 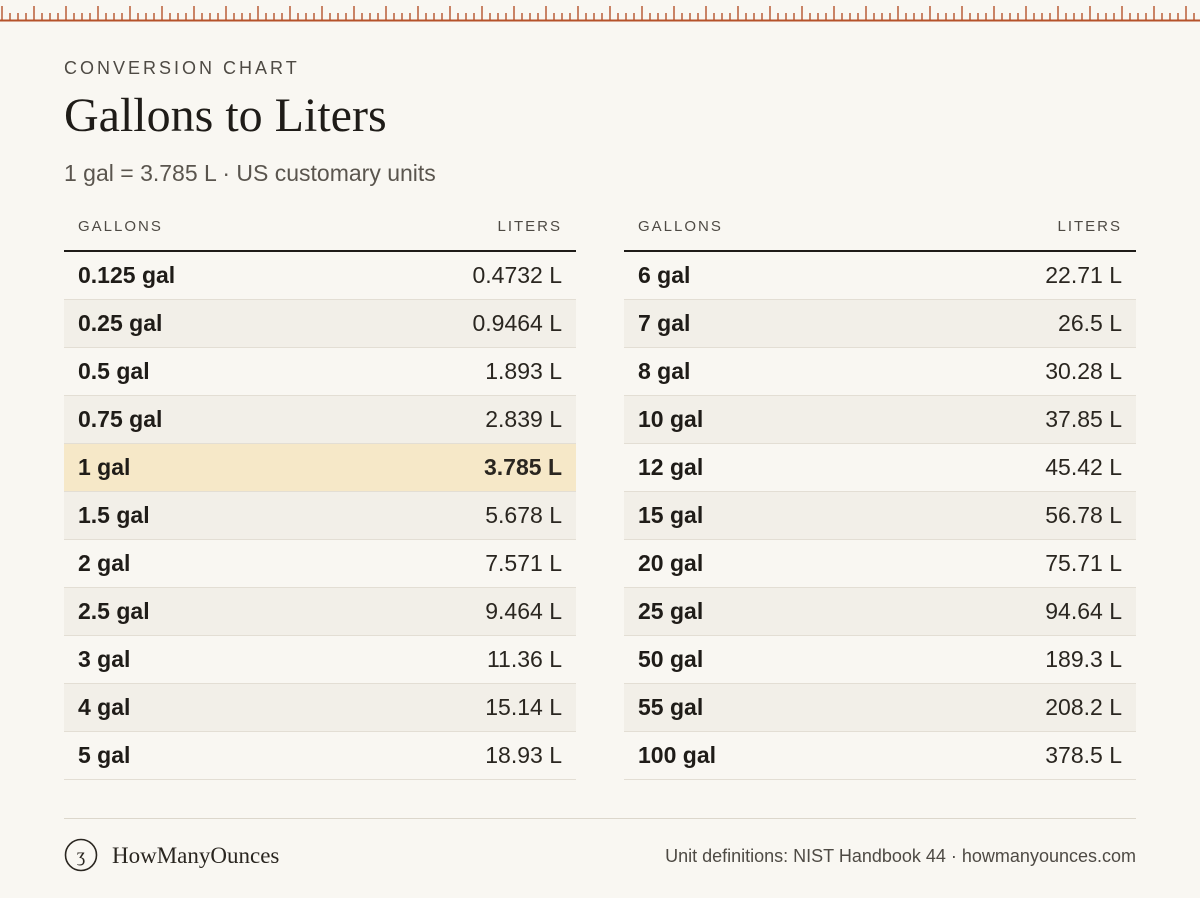 What do you see at coordinates (600, 818) in the screenshot?
I see `footer-divider` at bounding box center [600, 818].